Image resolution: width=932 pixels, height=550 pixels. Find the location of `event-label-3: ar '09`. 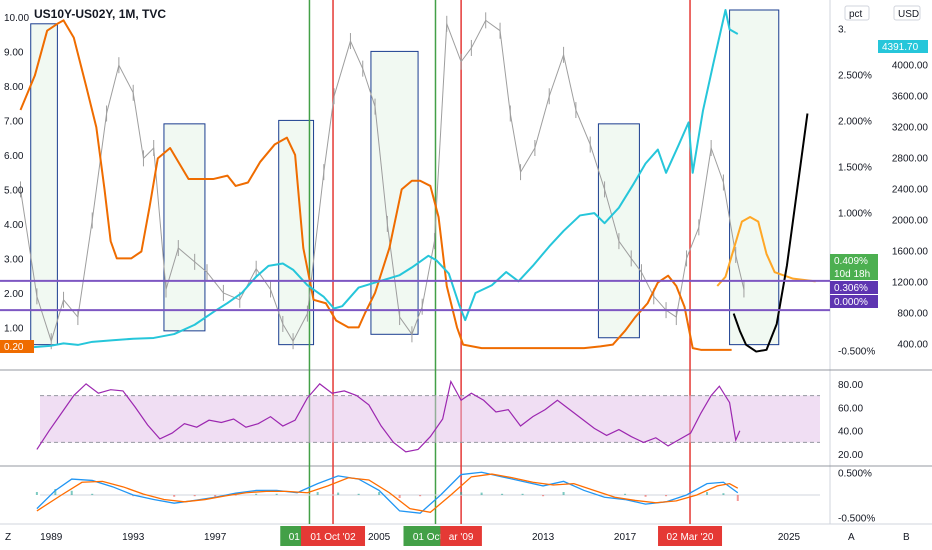

event-label-3: ar '09 is located at coordinates (461, 537).